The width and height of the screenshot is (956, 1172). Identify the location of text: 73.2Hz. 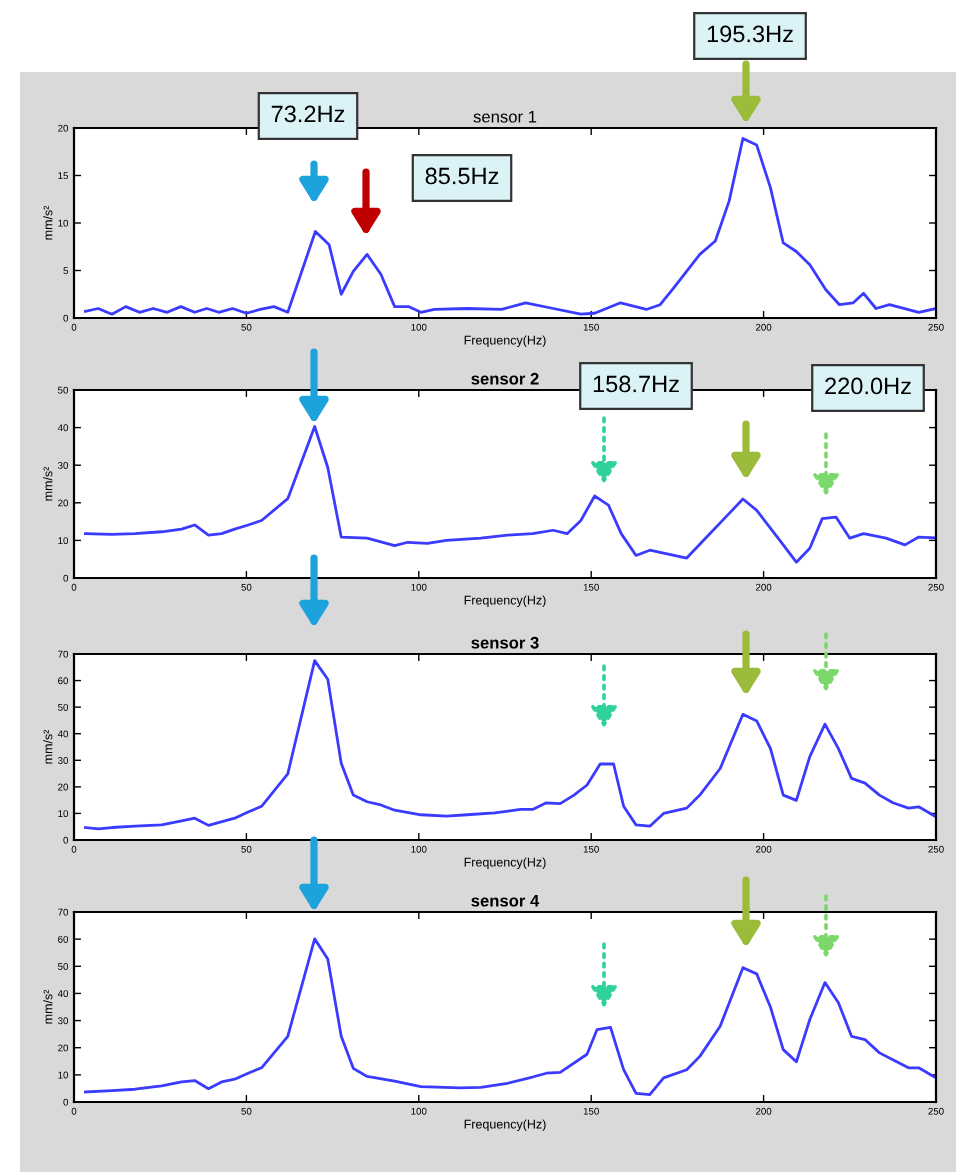
(308, 114).